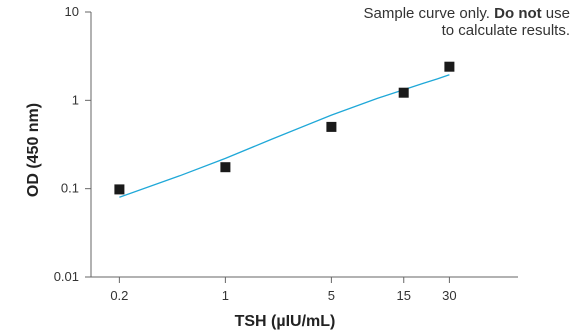 The height and width of the screenshot is (335, 572). Describe the element at coordinates (449, 295) in the screenshot. I see `x-tick-label: 30` at that location.